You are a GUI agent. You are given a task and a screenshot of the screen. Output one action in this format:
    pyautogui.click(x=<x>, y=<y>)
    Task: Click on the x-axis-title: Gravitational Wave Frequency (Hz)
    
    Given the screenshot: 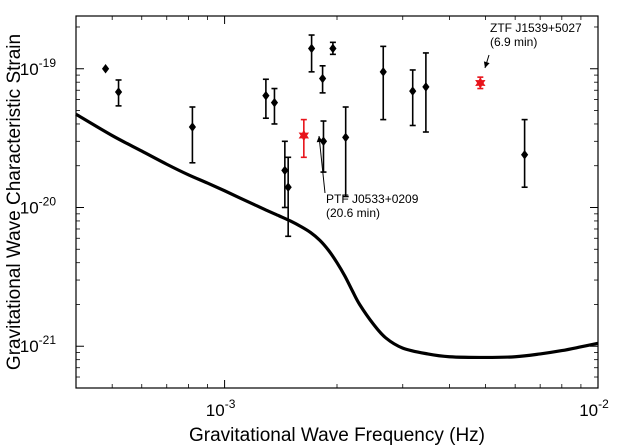 What is the action you would take?
    pyautogui.click(x=337, y=435)
    